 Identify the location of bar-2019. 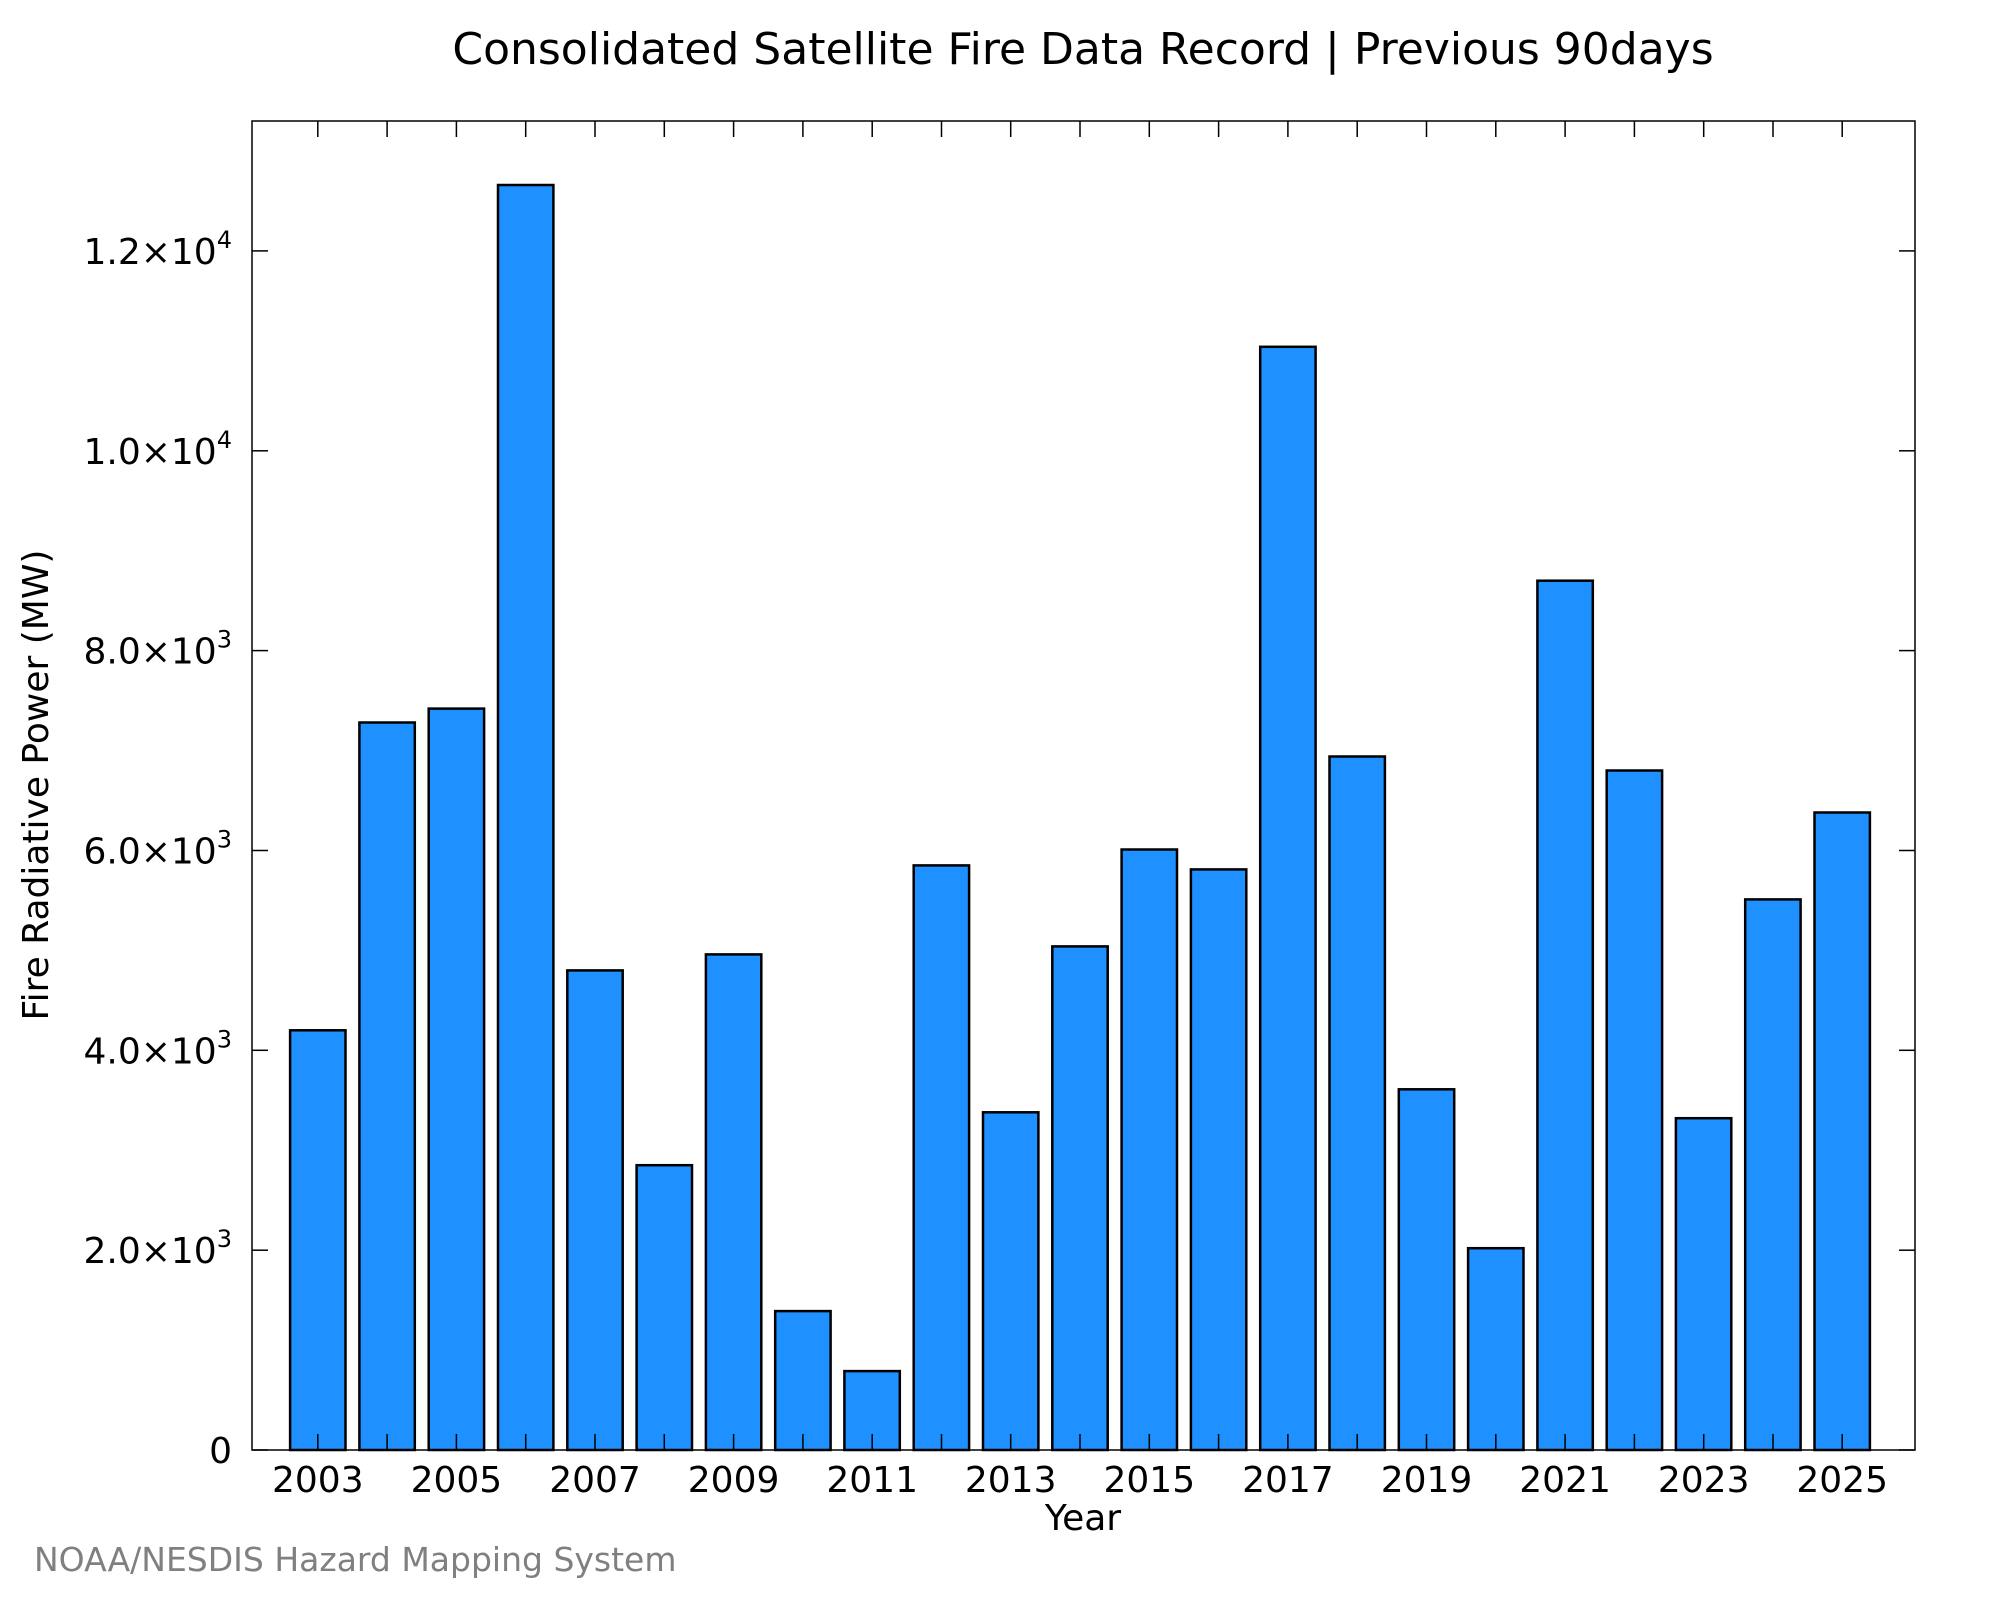
(1426, 1270).